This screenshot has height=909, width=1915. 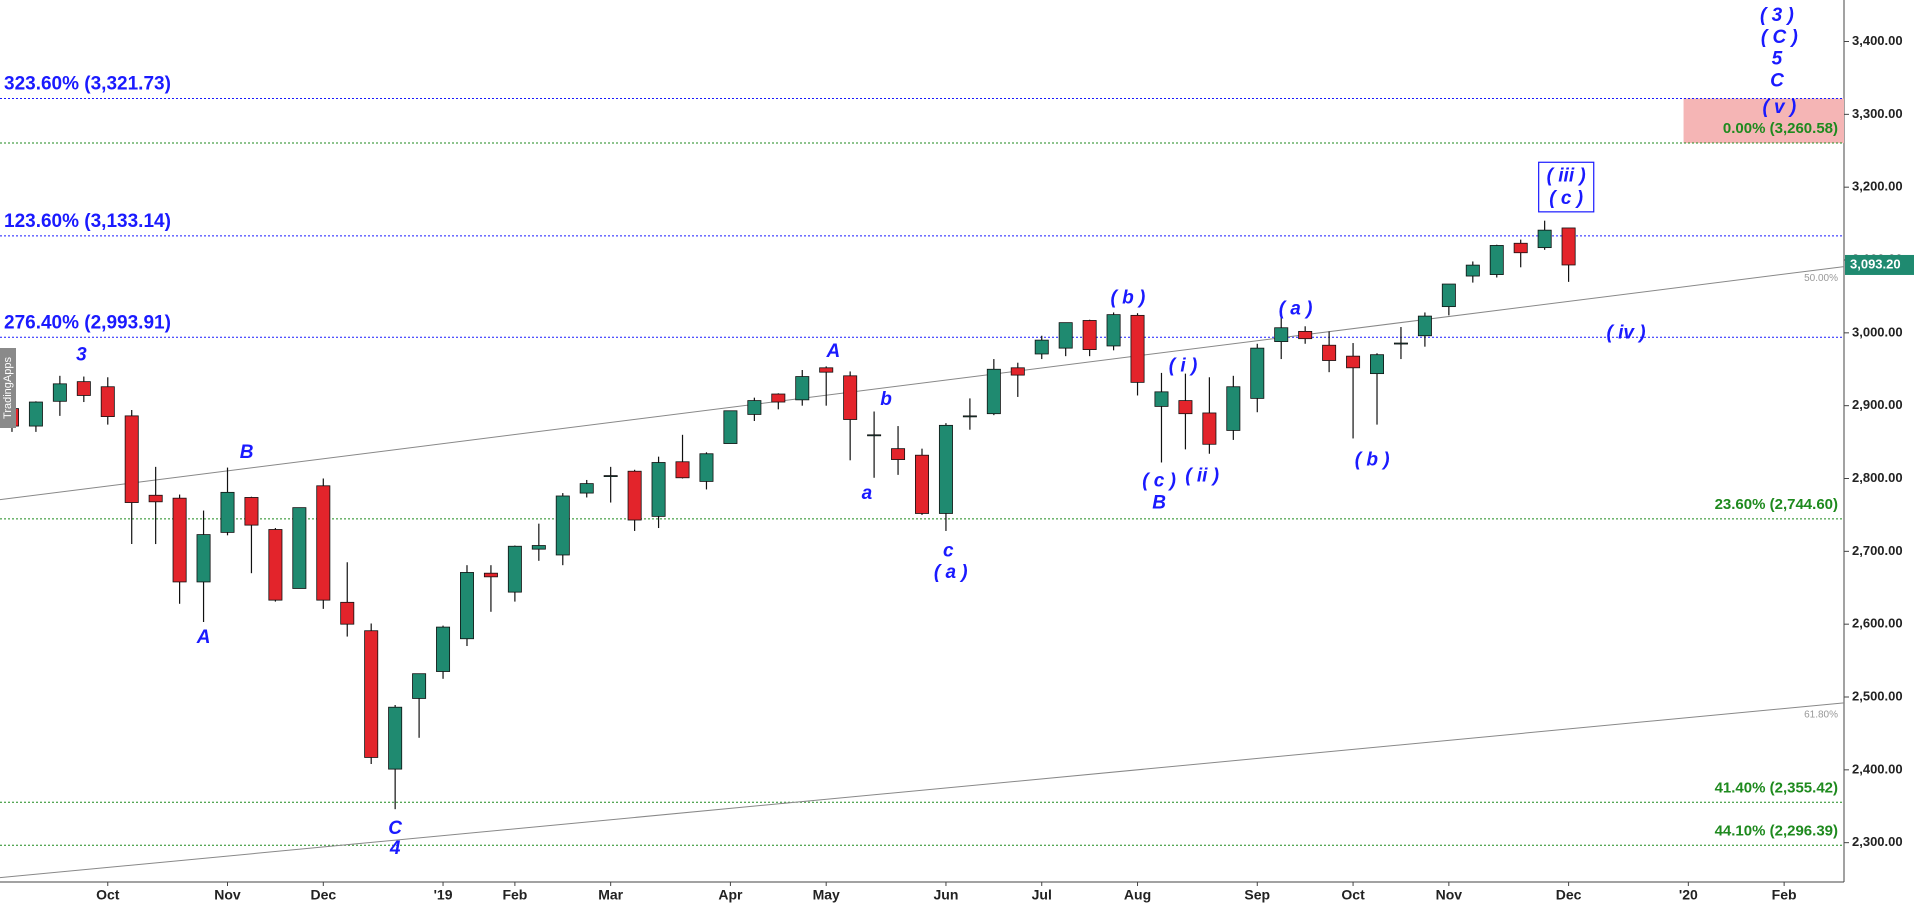 What do you see at coordinates (87, 322) in the screenshot?
I see `fib-label: 276.40% (2,993.91)` at bounding box center [87, 322].